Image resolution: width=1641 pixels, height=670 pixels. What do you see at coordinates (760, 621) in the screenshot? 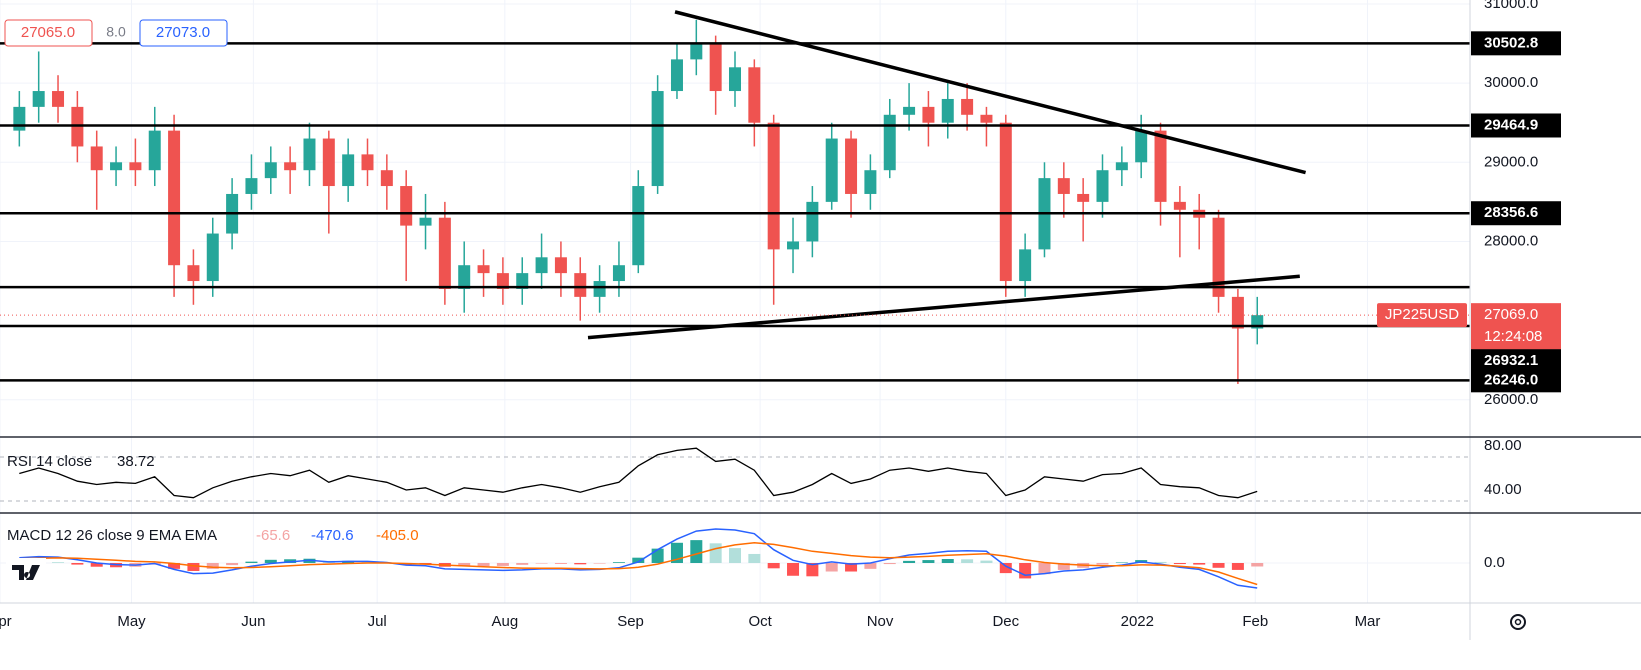
I see `x-tick-label: Oct` at bounding box center [760, 621].